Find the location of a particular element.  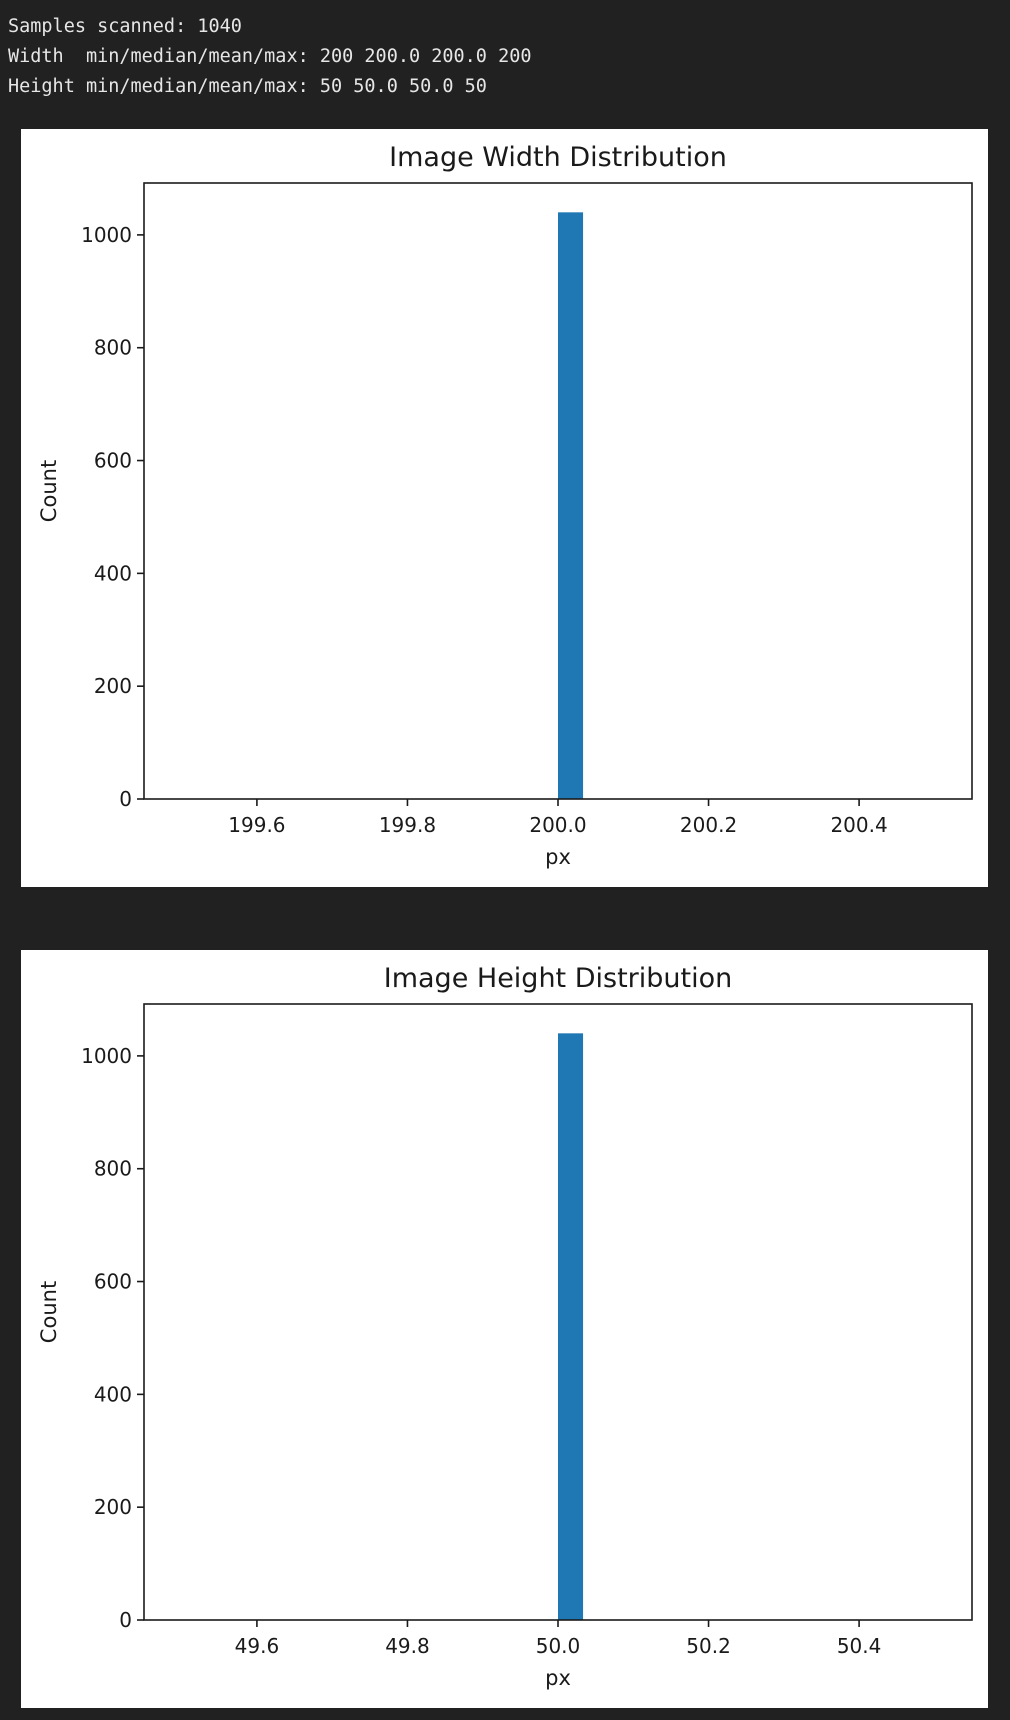

height-y-axis-label: Count is located at coordinates (49, 1312).